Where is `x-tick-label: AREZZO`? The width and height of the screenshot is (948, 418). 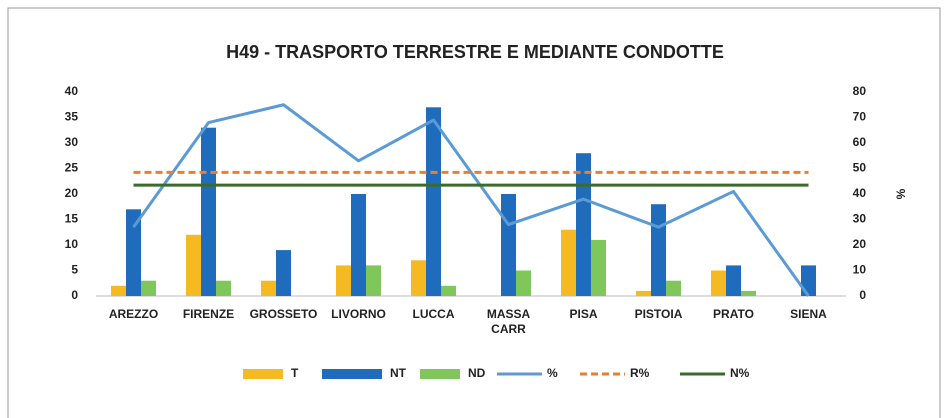 x-tick-label: AREZZO is located at coordinates (133, 314).